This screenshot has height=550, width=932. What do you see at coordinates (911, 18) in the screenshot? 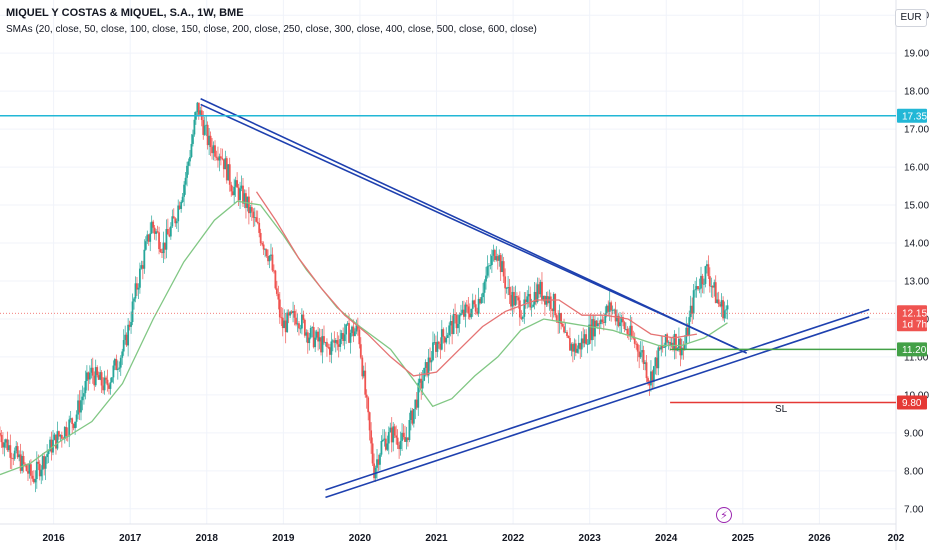
I see `currency-button: EUR` at bounding box center [911, 18].